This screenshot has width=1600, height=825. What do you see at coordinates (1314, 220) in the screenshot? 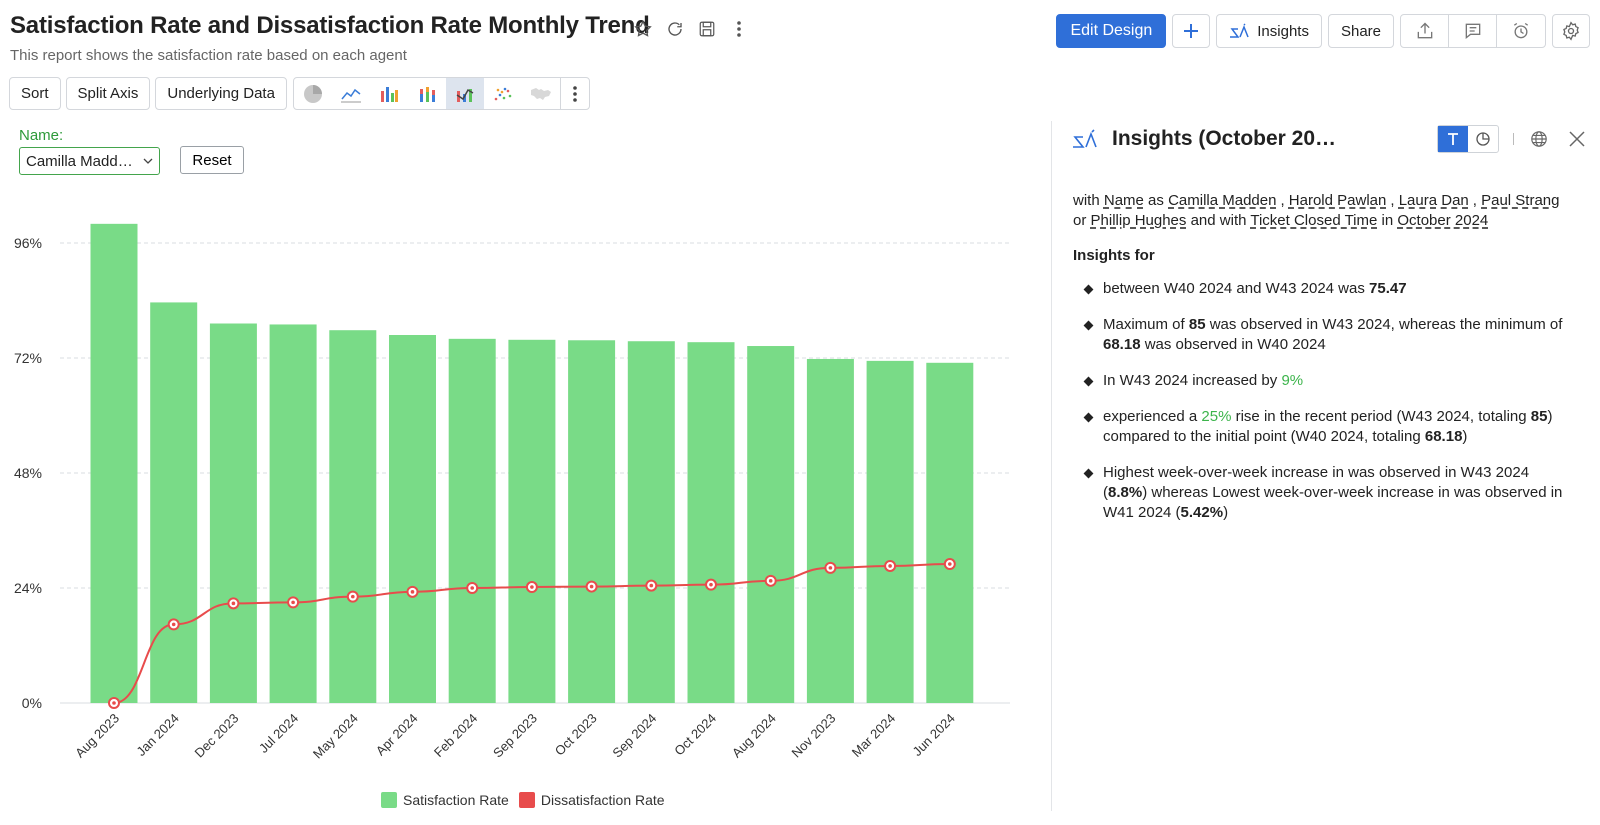
I see `field-link-time: Ticket Closed Time` at bounding box center [1314, 220].